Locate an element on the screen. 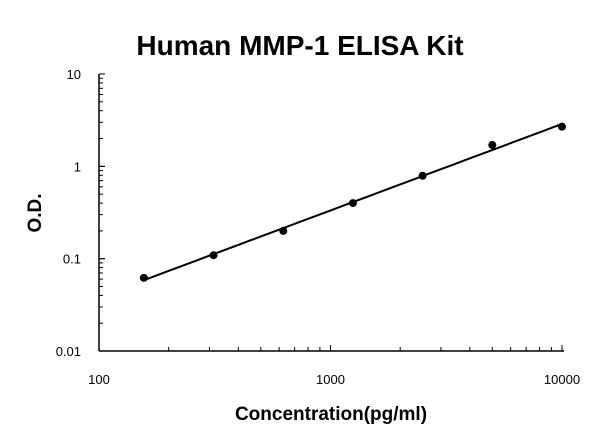 Image resolution: width=600 pixels, height=447 pixels. x-tick-label: 100 is located at coordinates (99, 379).